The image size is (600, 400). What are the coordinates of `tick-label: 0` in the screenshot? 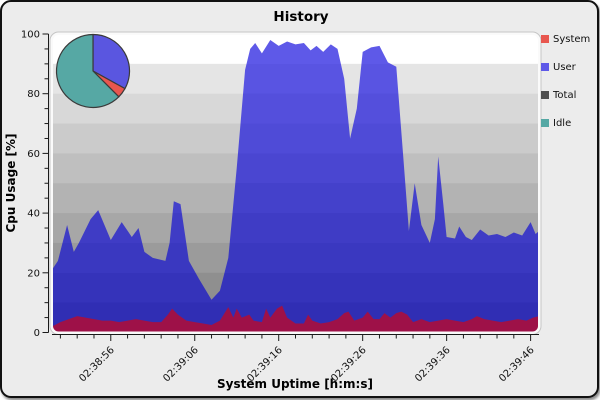 It's located at (37, 333).